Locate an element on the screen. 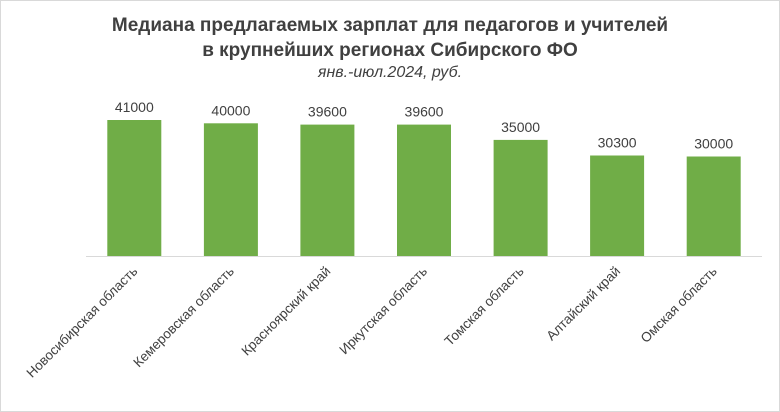 This screenshot has height=412, width=780. data-label: 40000 is located at coordinates (230, 110).